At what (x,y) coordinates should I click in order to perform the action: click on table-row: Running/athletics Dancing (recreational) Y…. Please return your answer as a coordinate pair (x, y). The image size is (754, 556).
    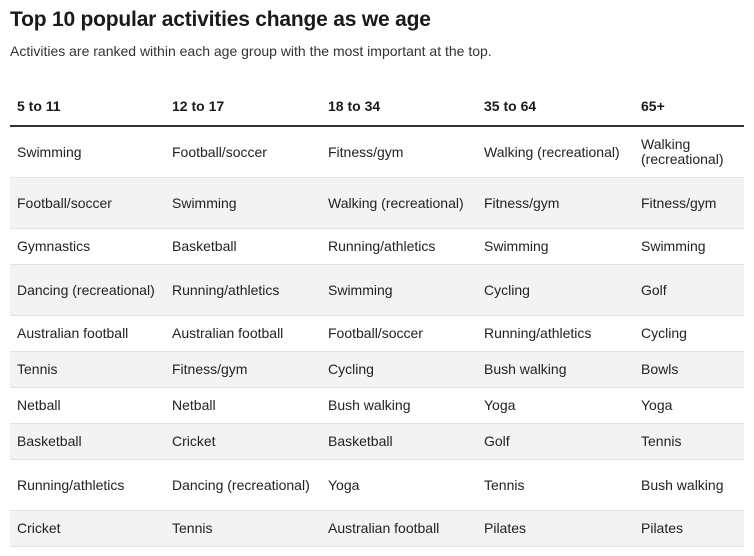
    Looking at the image, I should click on (377, 485).